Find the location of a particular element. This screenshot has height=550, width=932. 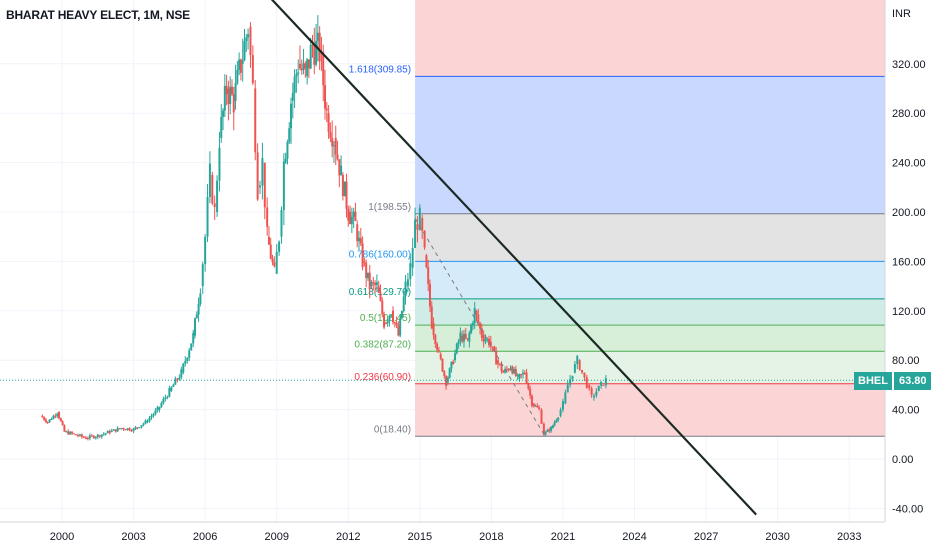

x-tick-label: 2012 is located at coordinates (348, 537).